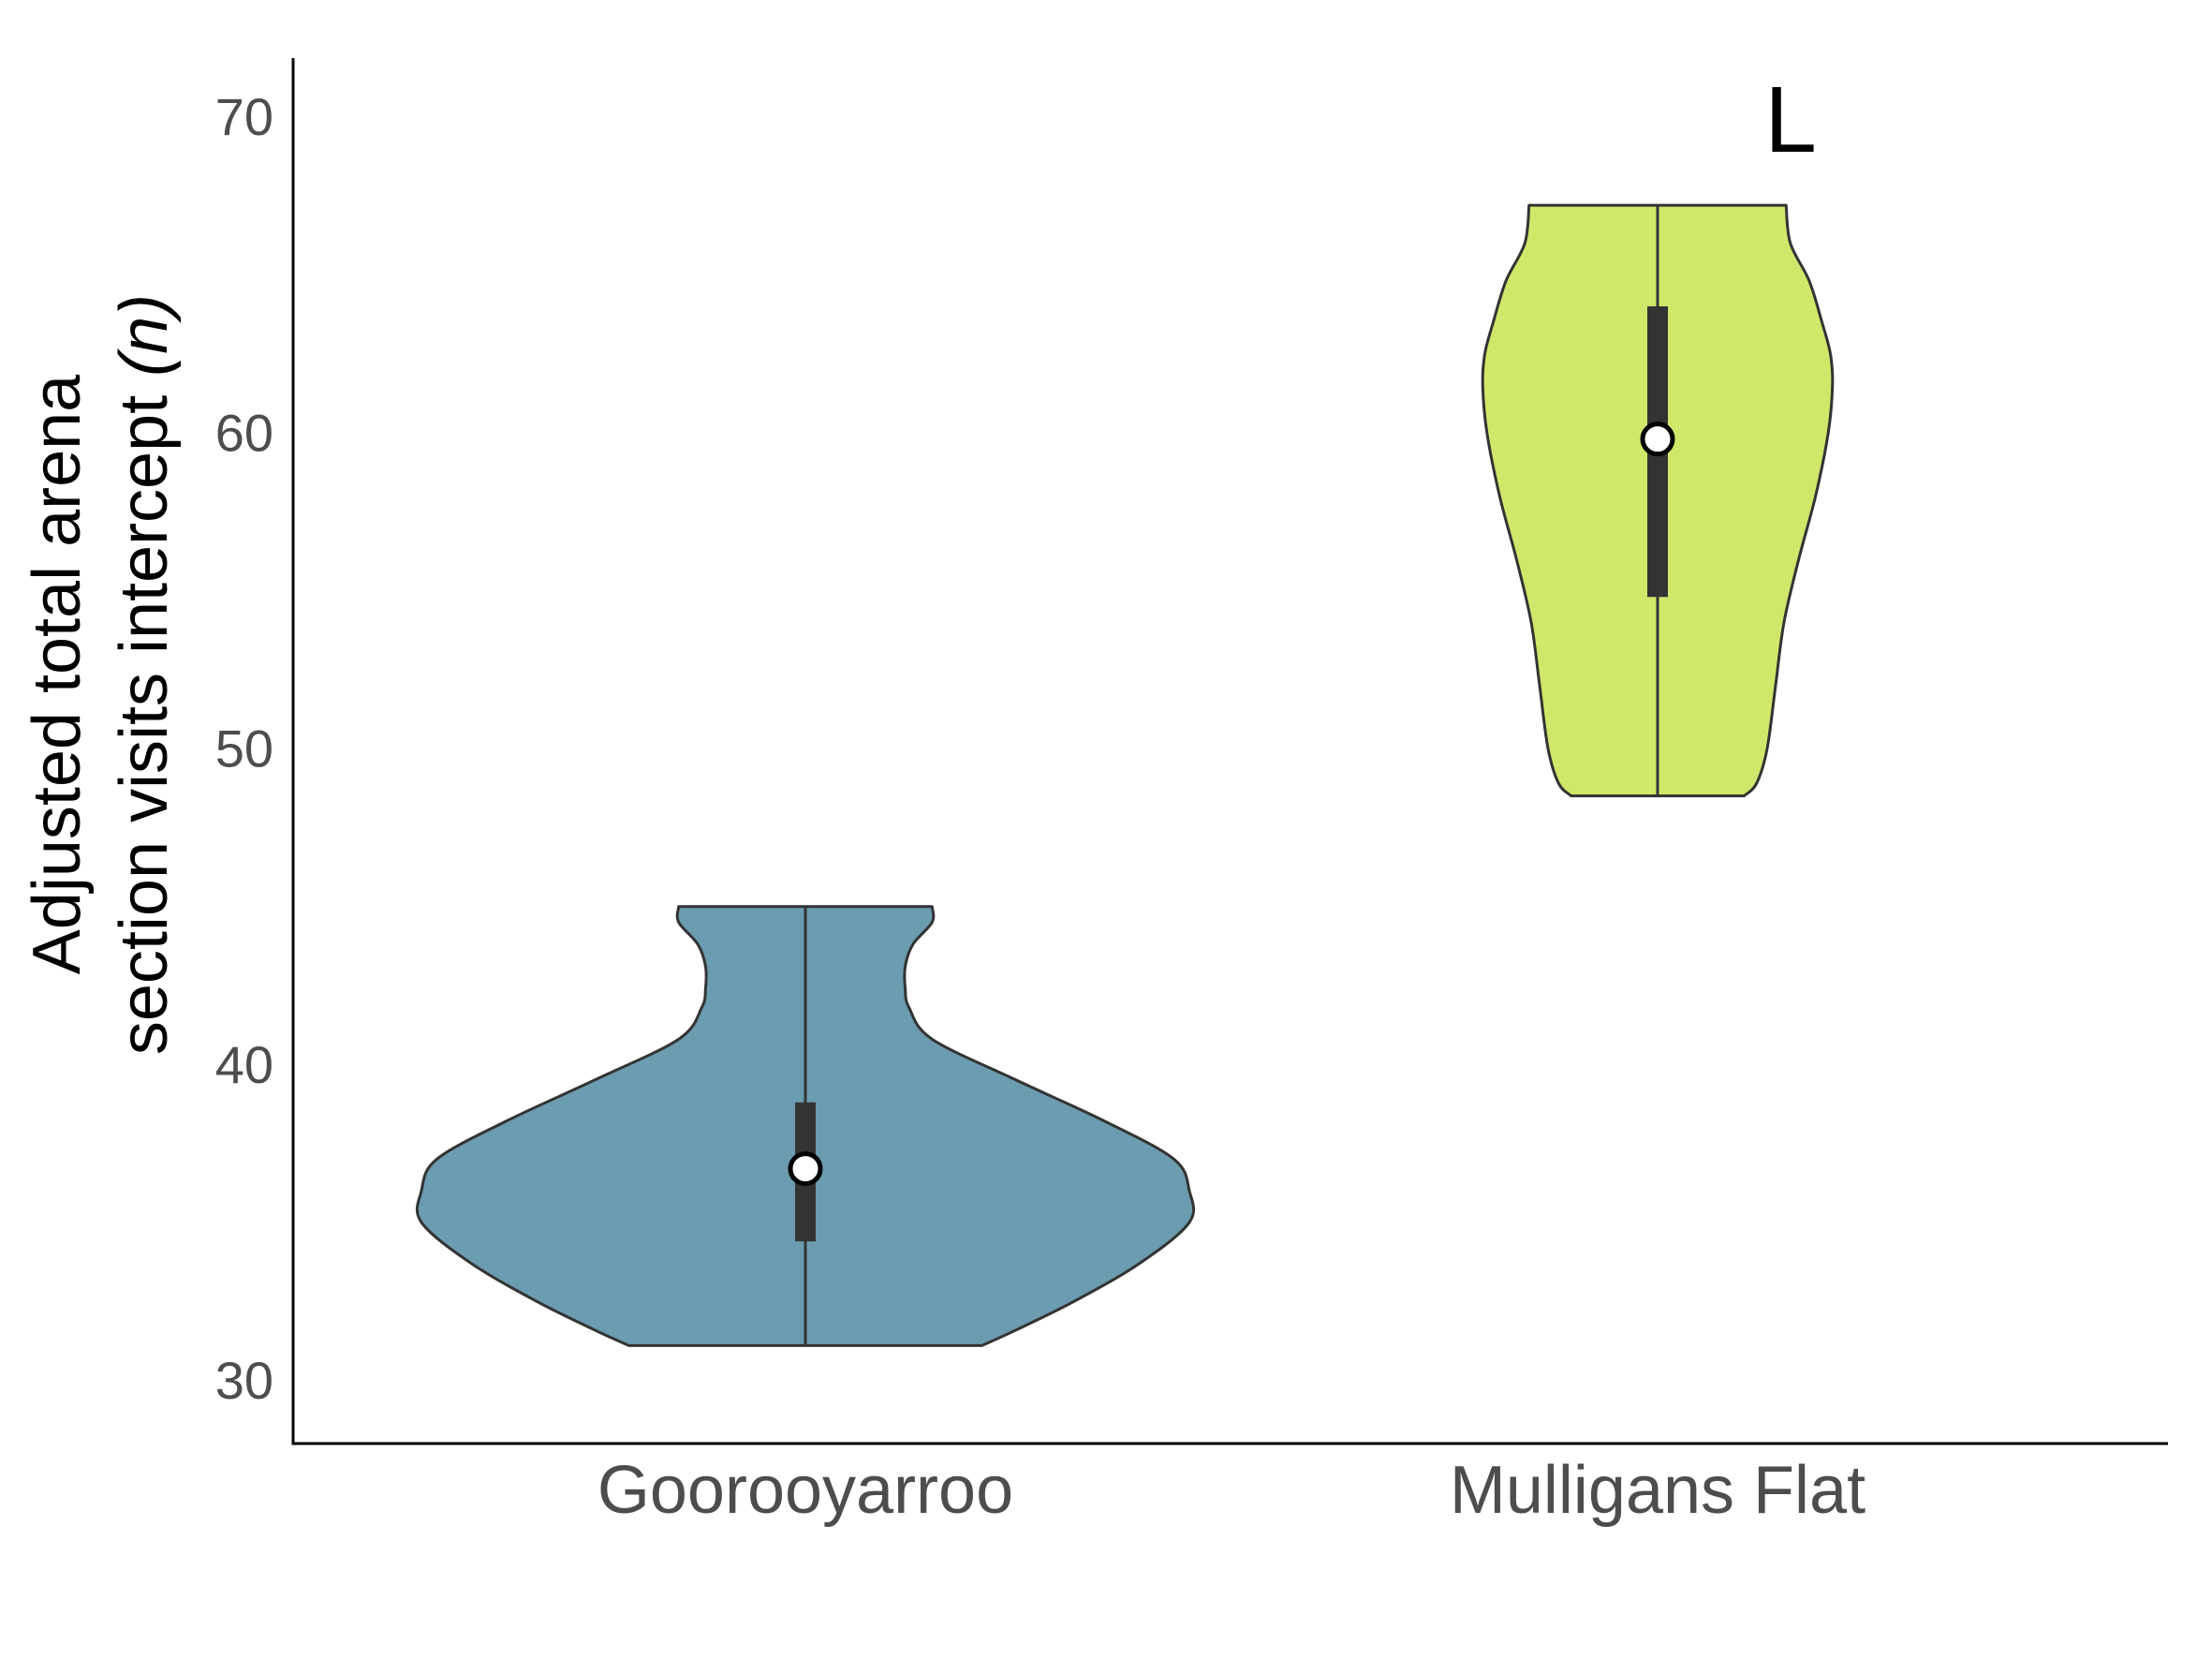  What do you see at coordinates (1790, 120) in the screenshot?
I see `annotation-label: L` at bounding box center [1790, 120].